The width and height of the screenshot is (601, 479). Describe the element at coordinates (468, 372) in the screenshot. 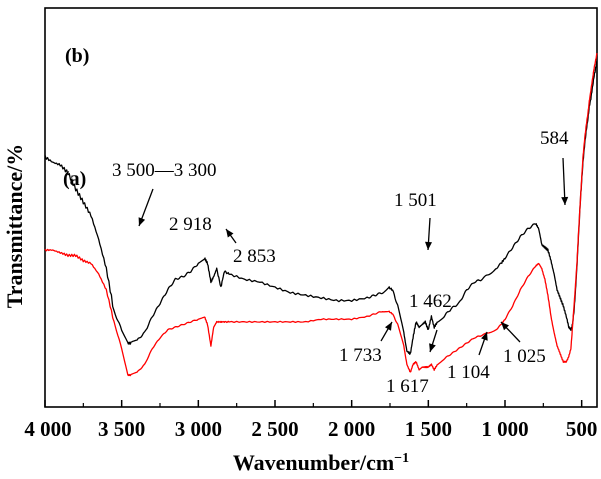

I see `annotation-1104-label: 1 104` at that location.